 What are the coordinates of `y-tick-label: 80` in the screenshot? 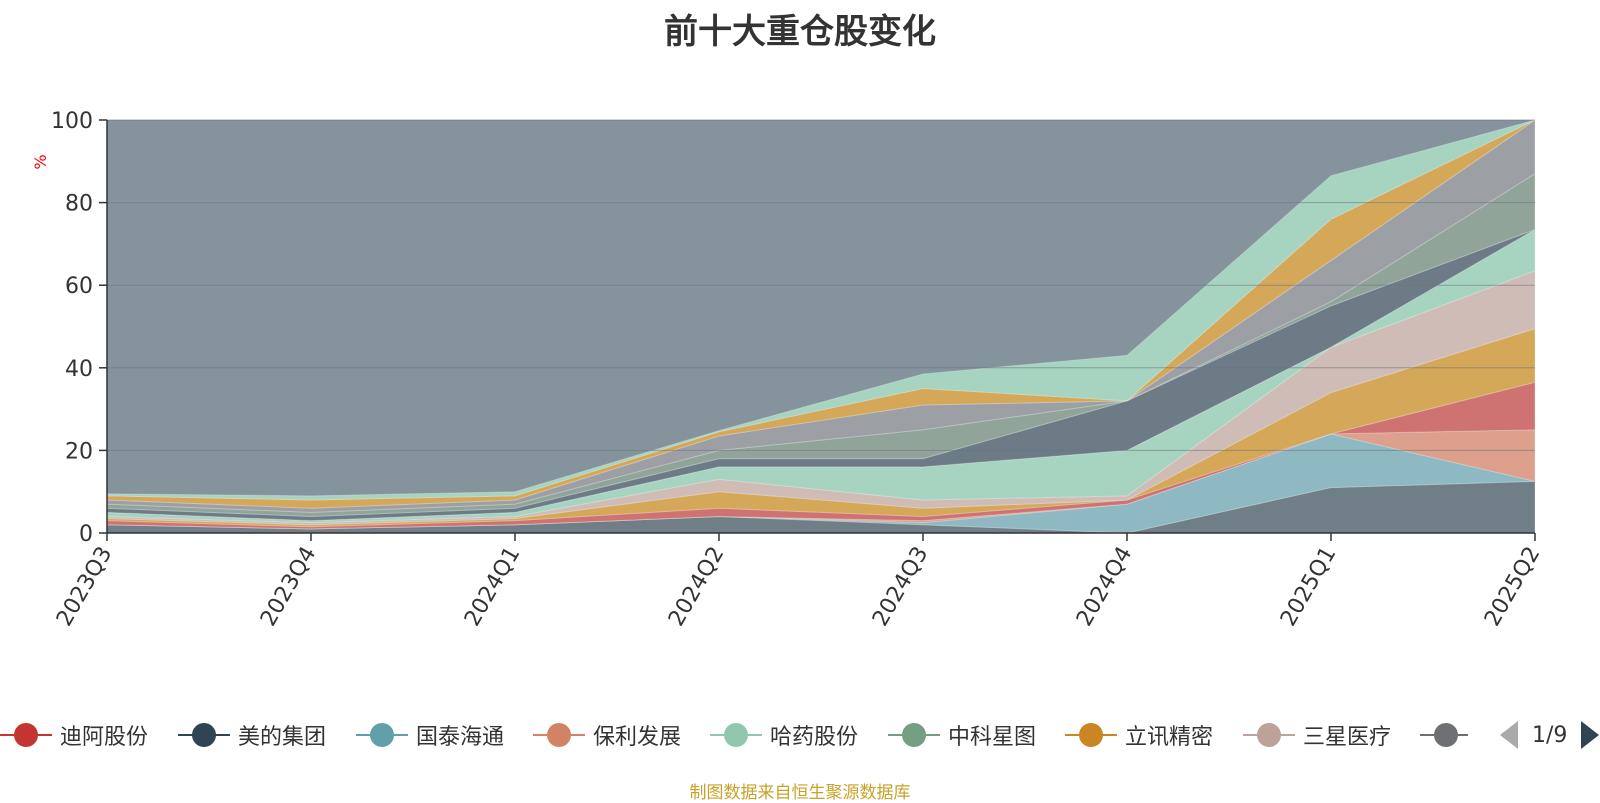 It's located at (79, 204).